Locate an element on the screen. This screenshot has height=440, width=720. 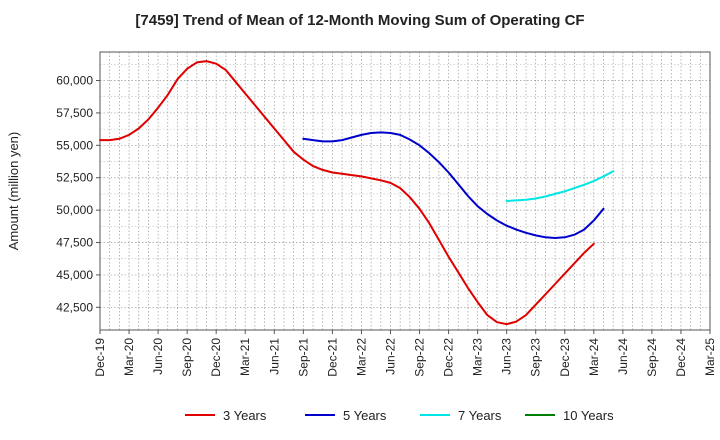
x-tick-label: Sep-22 is located at coordinates (420, 357).